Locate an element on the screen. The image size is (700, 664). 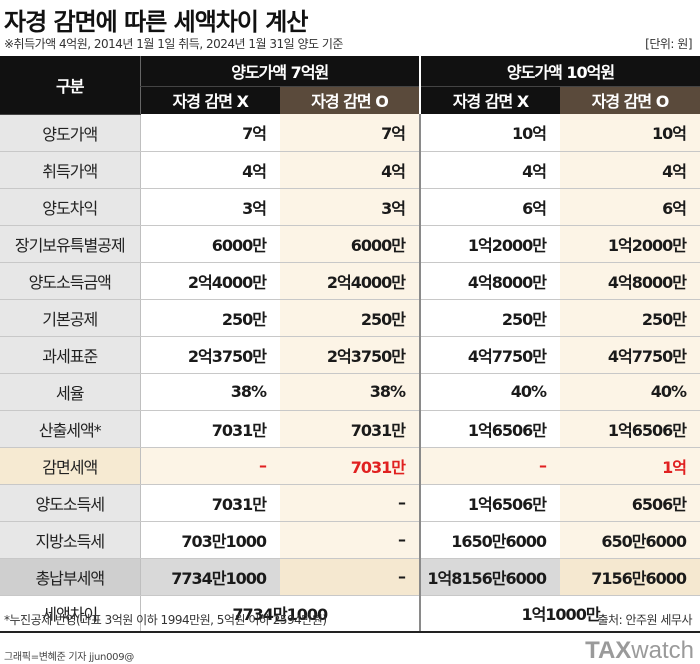
subheader-7-no-reduction: 자경 감면 X is located at coordinates (209, 100).